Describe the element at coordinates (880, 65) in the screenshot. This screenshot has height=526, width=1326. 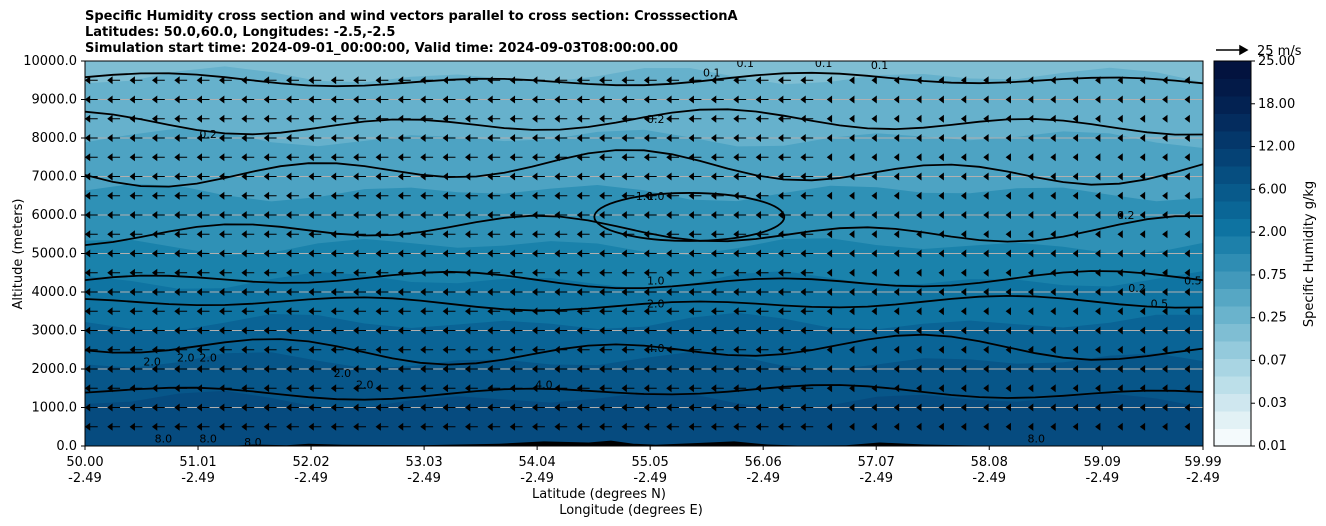
I see `contour-label: 0.1` at that location.